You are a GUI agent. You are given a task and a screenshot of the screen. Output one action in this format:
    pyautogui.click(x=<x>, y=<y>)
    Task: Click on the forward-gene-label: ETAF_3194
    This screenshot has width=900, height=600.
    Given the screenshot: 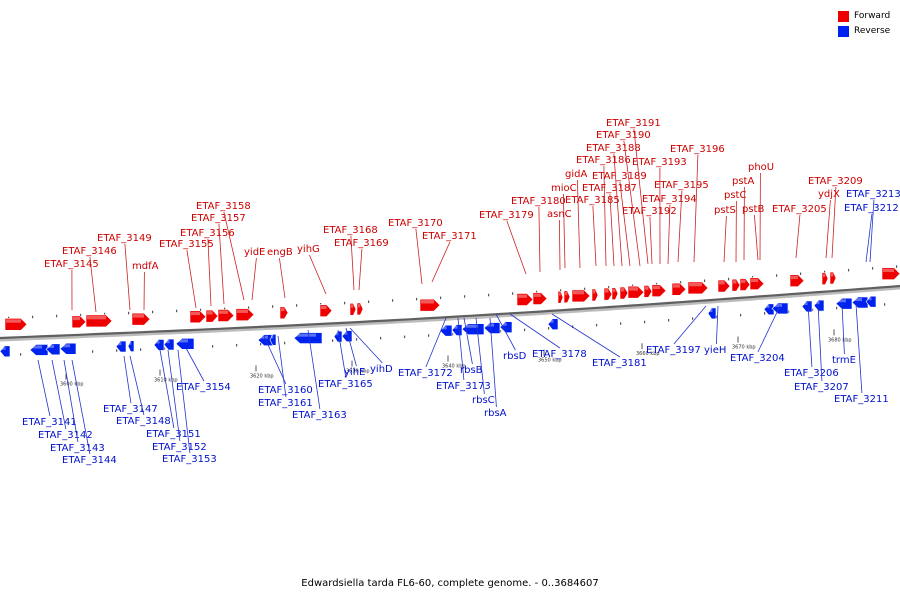 What is the action you would take?
    pyautogui.click(x=669, y=199)
    